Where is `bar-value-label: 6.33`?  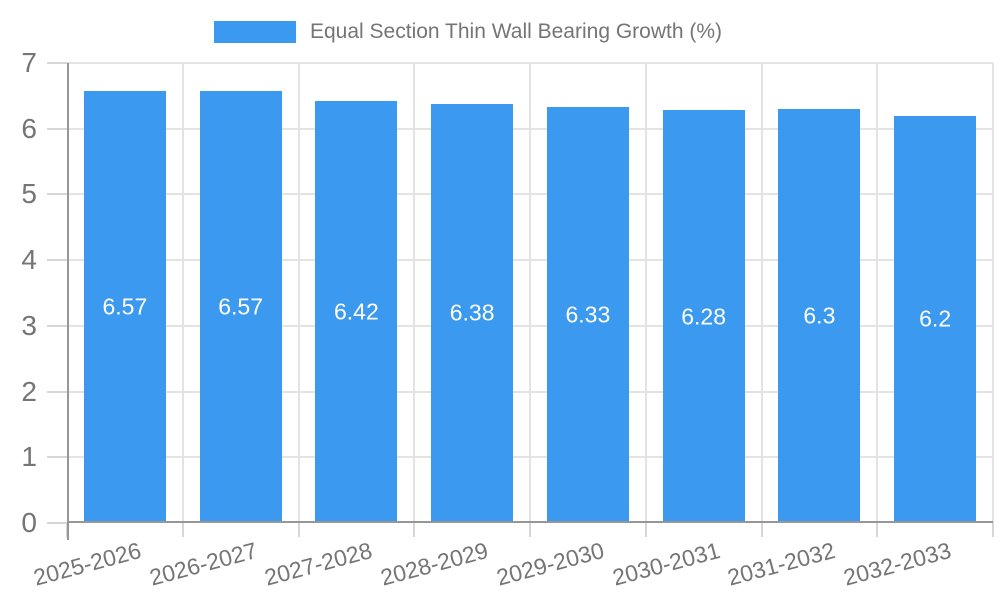 bar-value-label: 6.33 is located at coordinates (588, 314).